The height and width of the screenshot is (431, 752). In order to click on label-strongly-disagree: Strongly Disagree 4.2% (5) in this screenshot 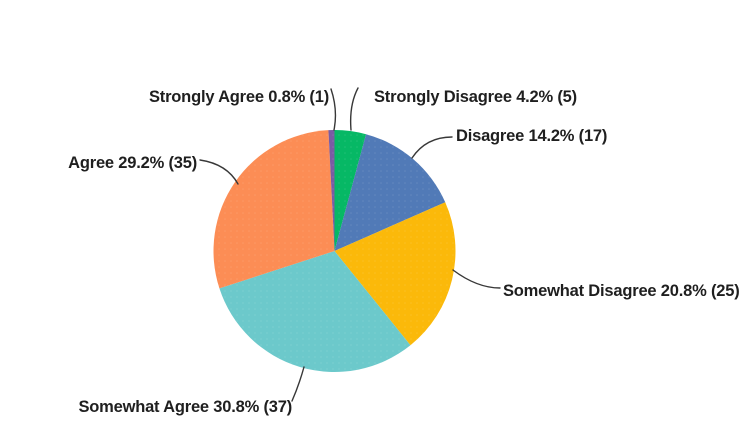, I will do `click(475, 97)`.